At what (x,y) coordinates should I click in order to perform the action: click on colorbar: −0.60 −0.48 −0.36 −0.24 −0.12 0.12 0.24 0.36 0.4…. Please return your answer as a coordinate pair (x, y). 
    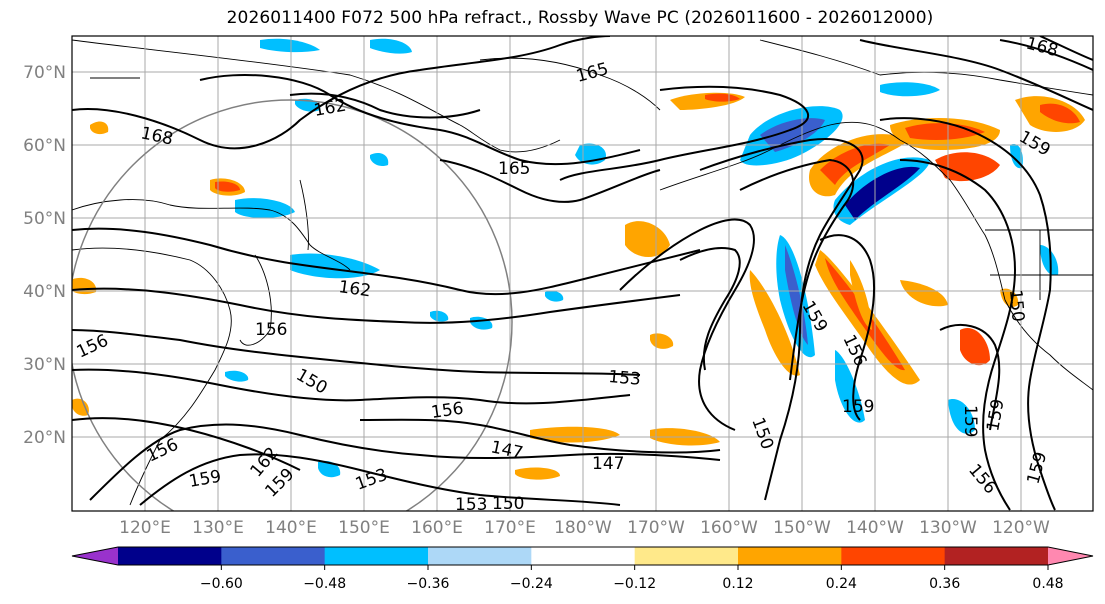
    Looking at the image, I should click on (582, 569).